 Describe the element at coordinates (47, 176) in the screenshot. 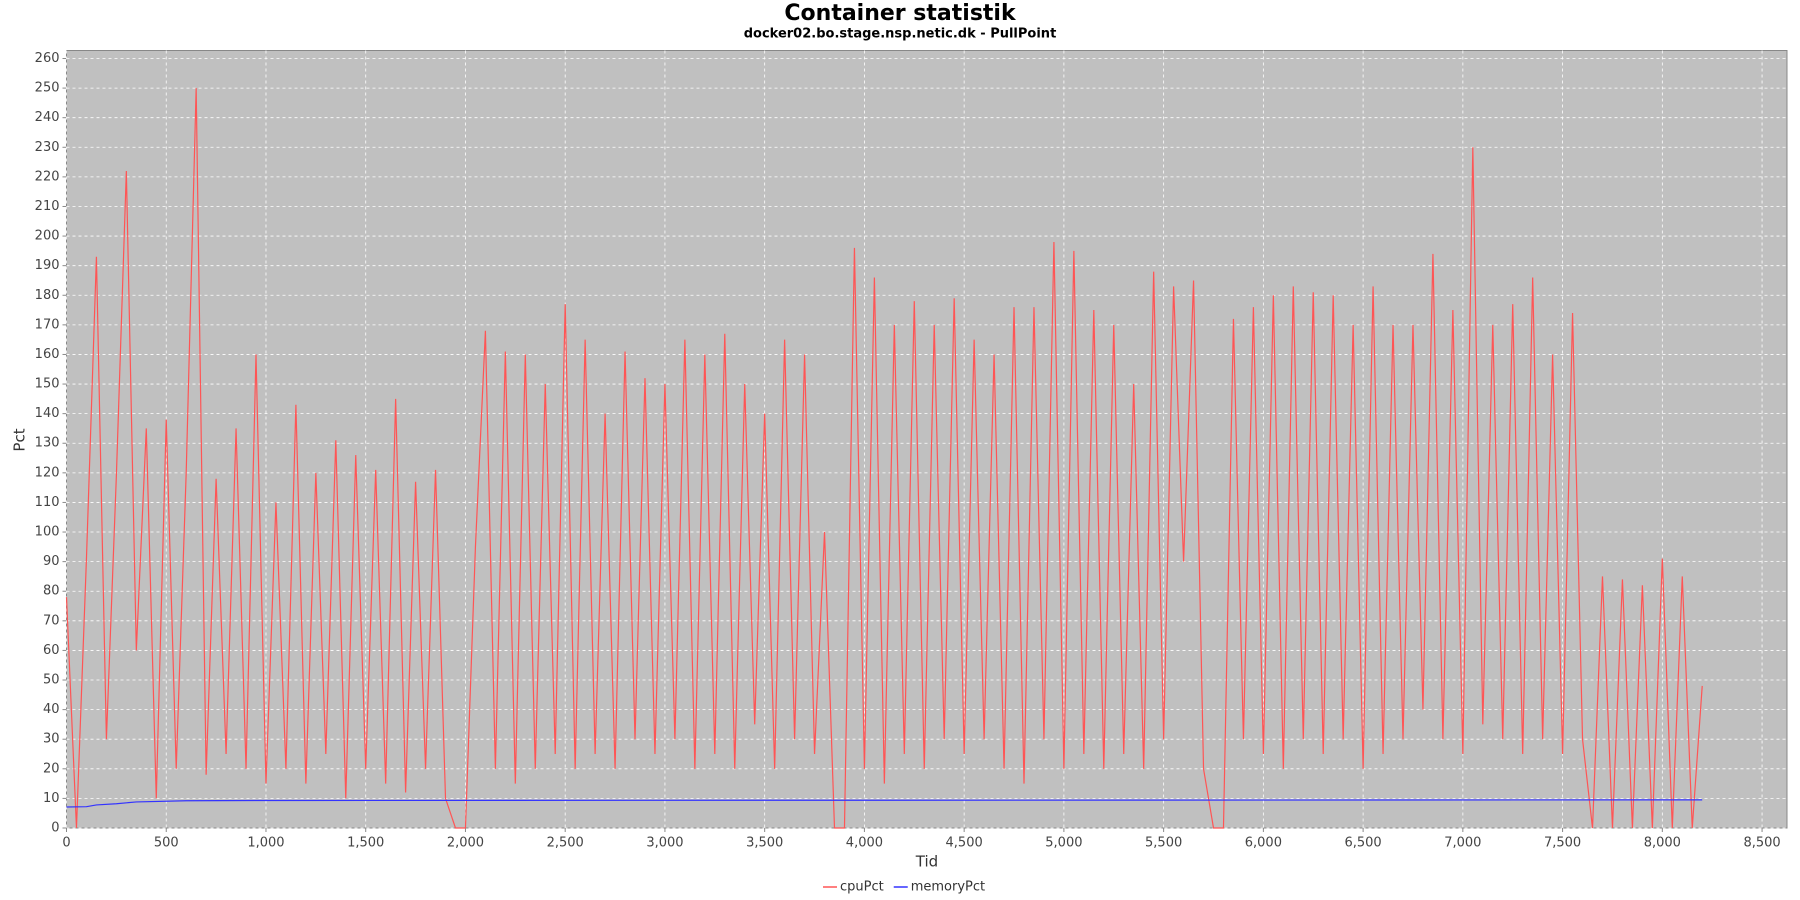

I see `y-tick-label: 220` at that location.